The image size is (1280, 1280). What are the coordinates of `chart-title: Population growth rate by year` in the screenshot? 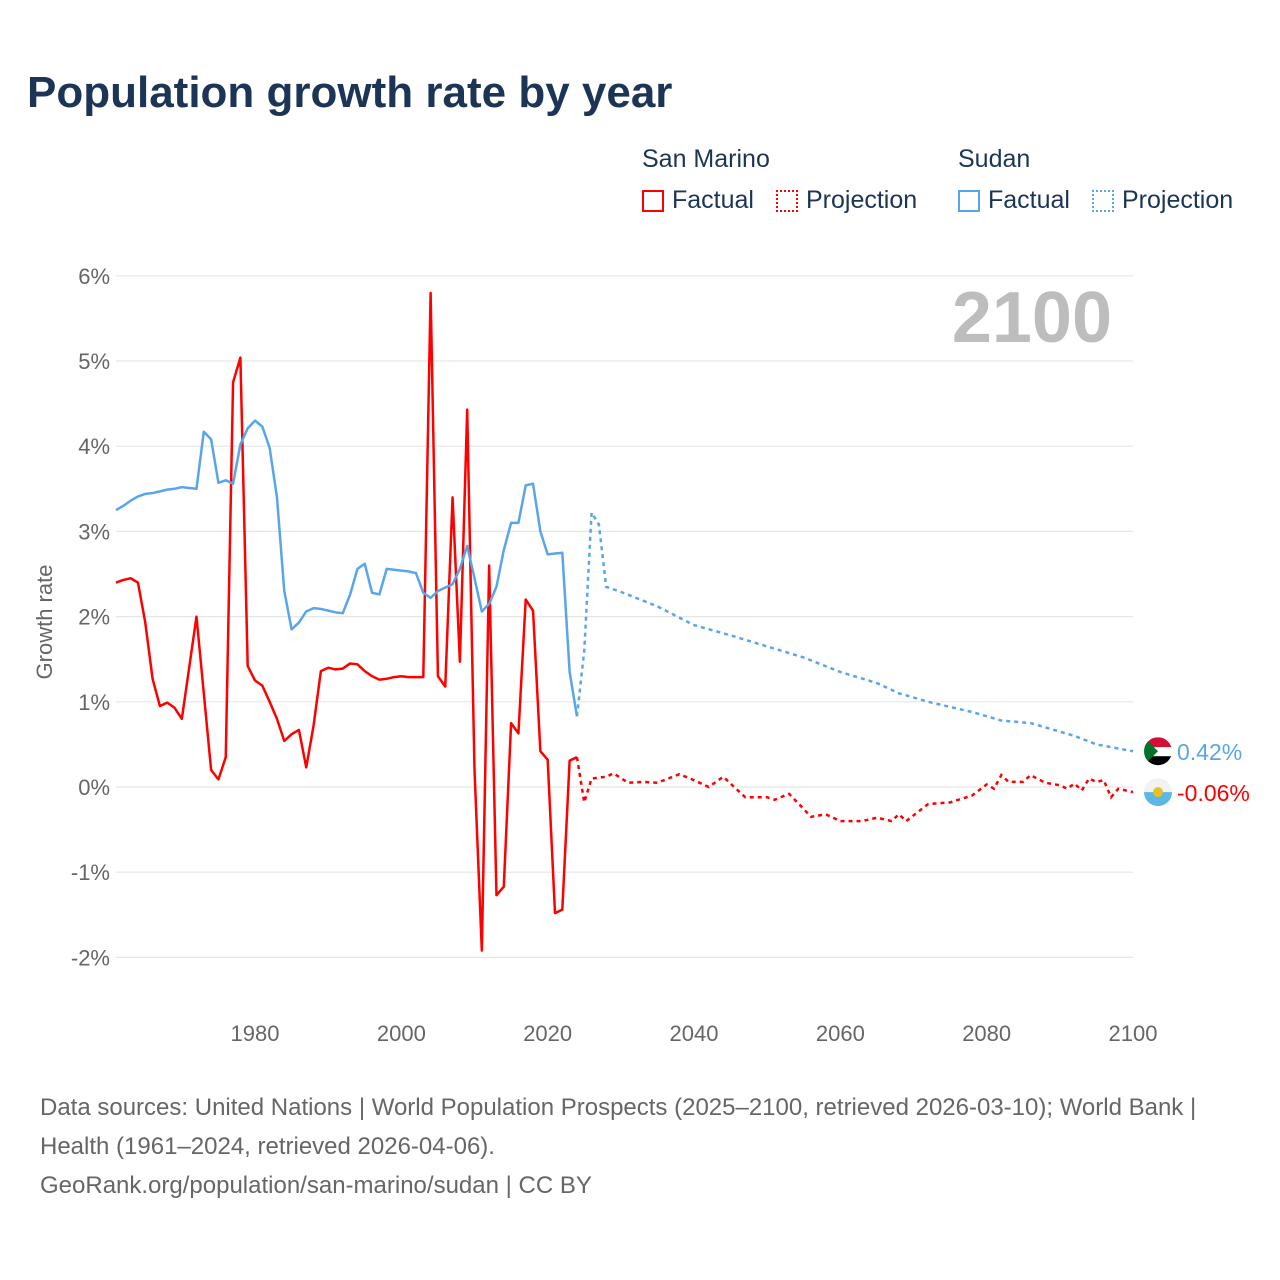 It's located at (350, 92).